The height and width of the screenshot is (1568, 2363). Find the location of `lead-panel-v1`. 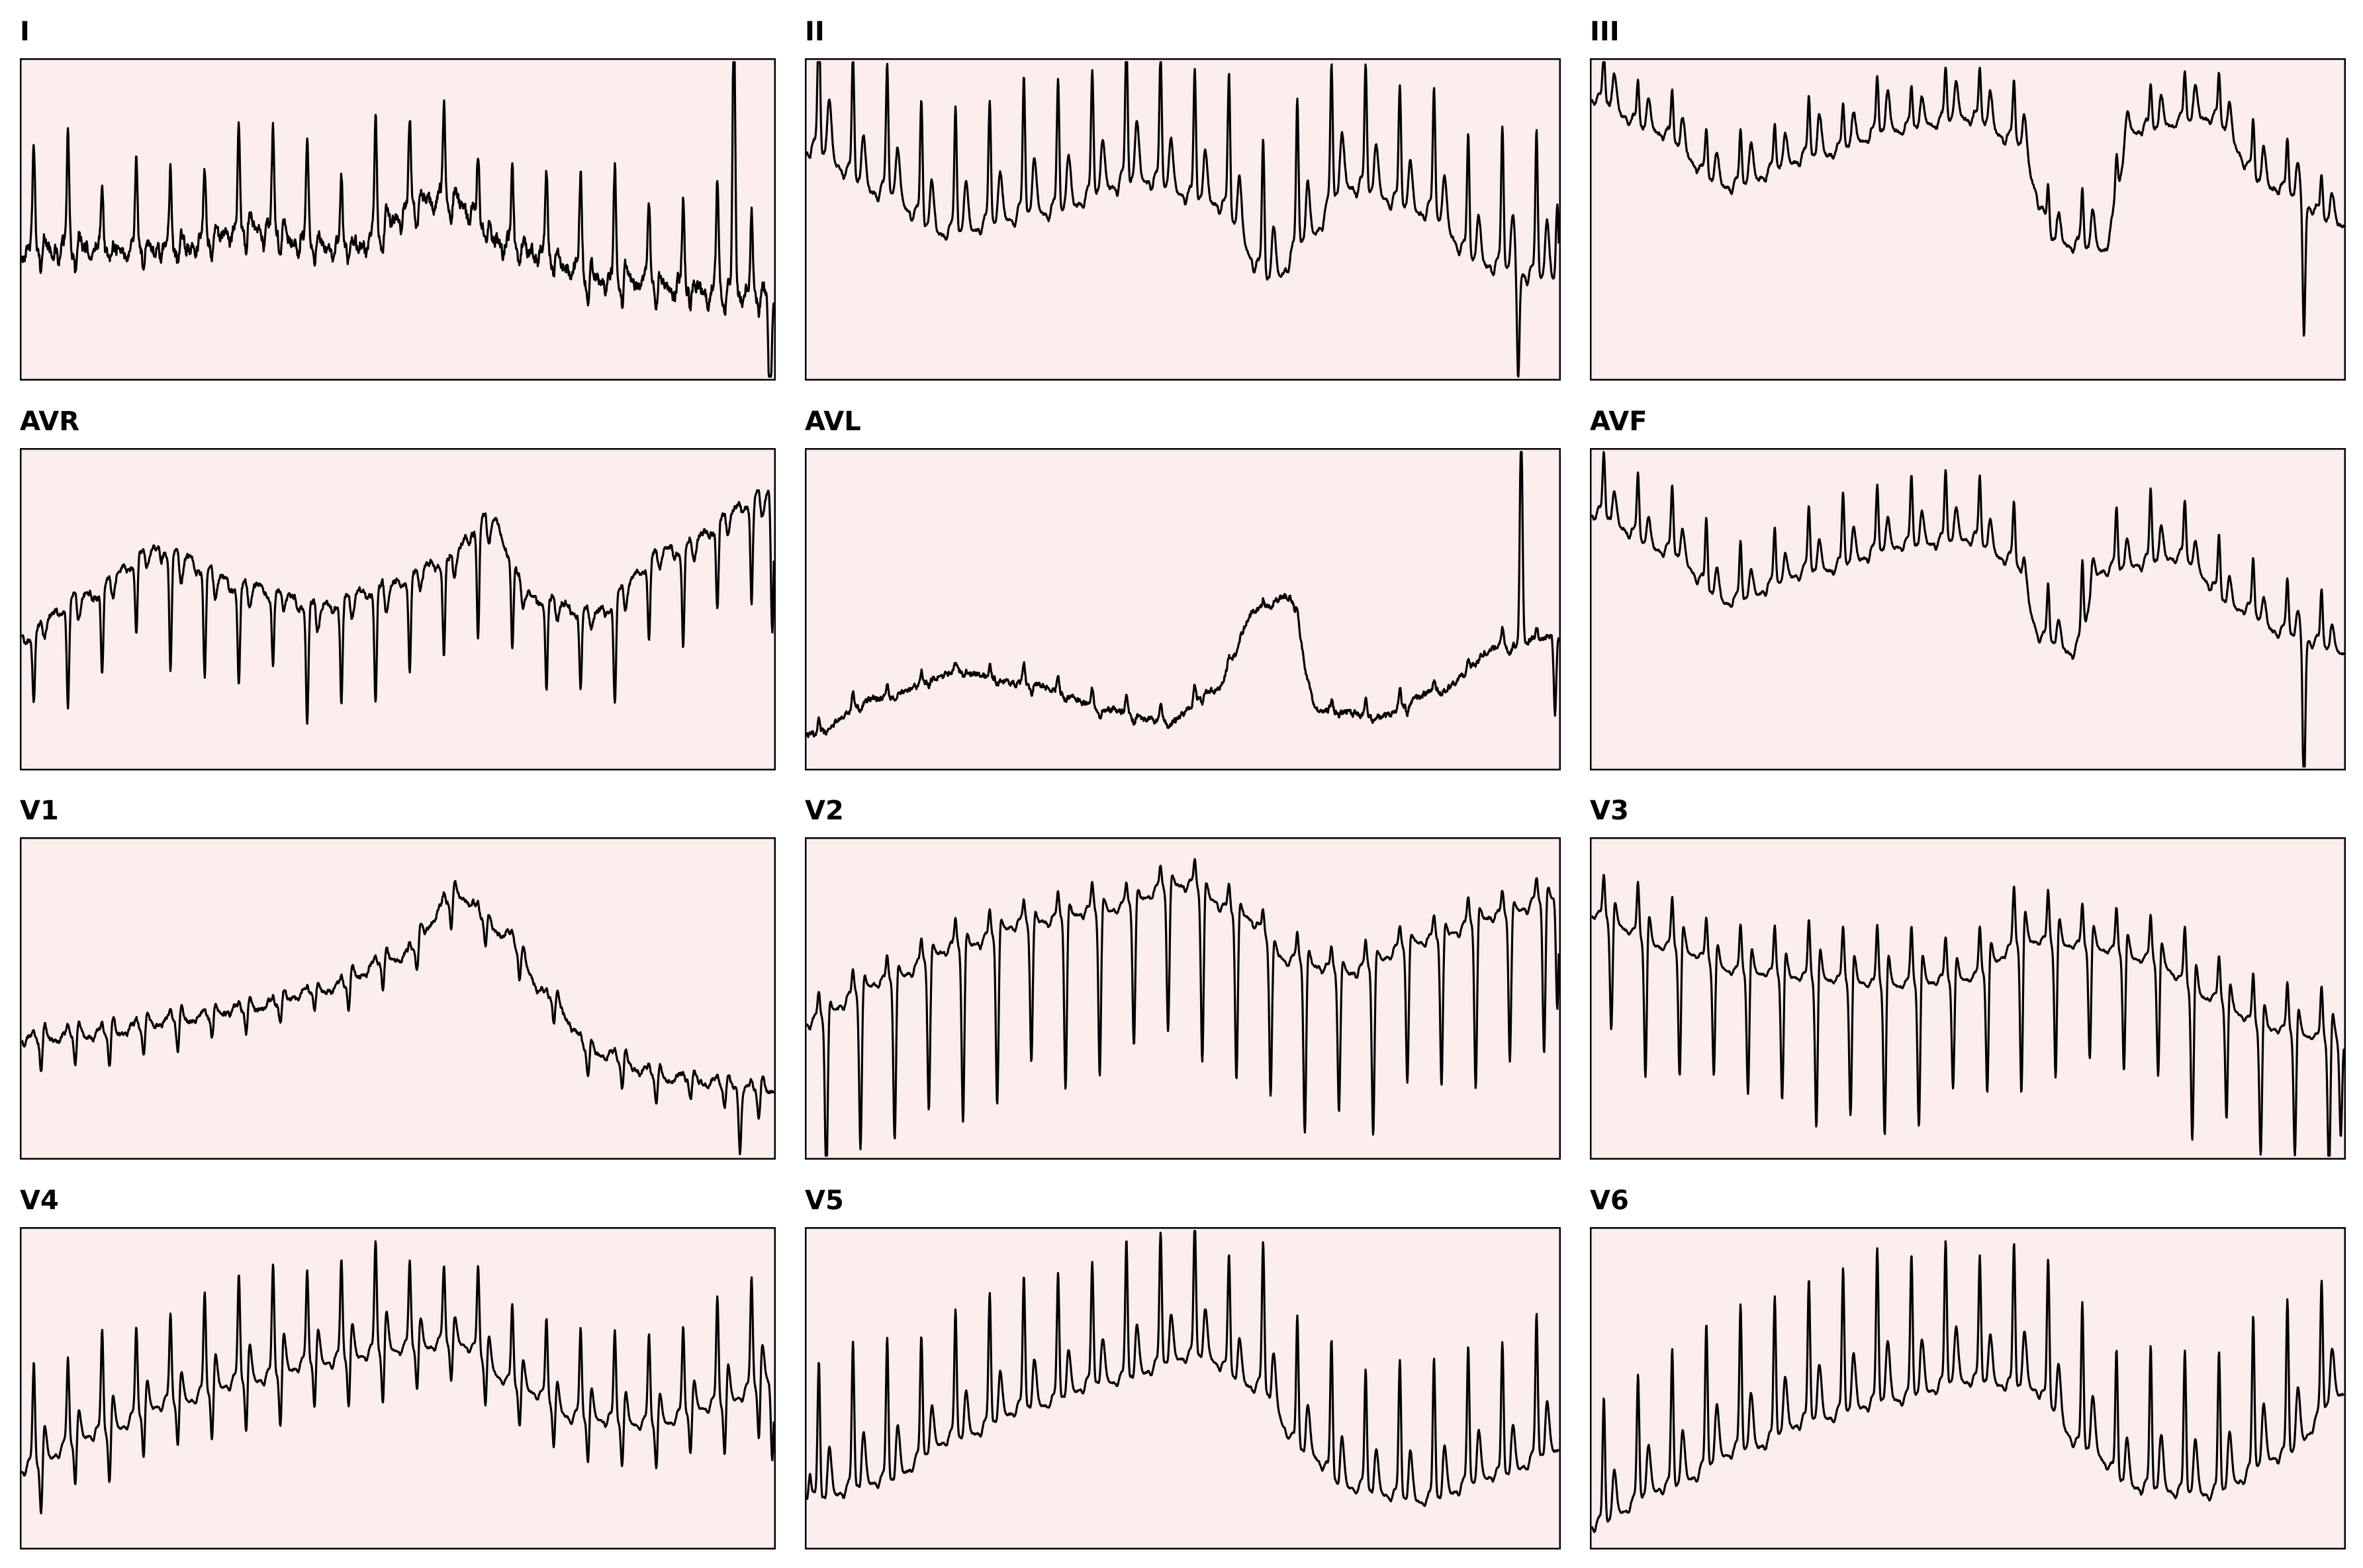

lead-panel-v1 is located at coordinates (398, 998).